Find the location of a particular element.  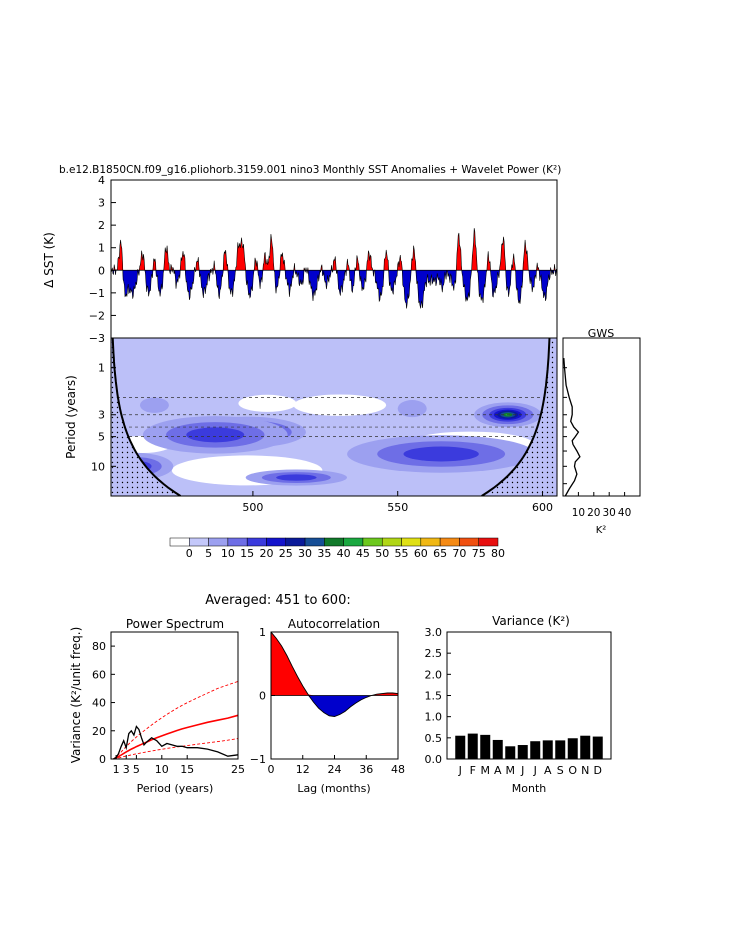

wavelet-xtick-label: 600 is located at coordinates (542, 507).